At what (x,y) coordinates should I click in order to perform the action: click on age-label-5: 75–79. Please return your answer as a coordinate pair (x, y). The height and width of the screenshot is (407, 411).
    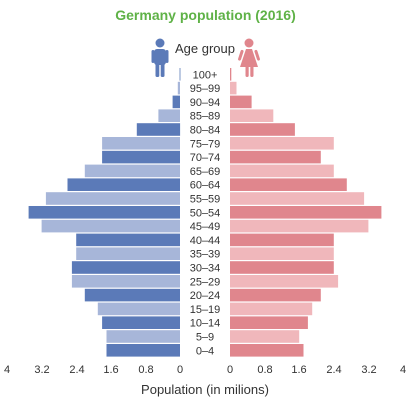
    Looking at the image, I should click on (205, 144).